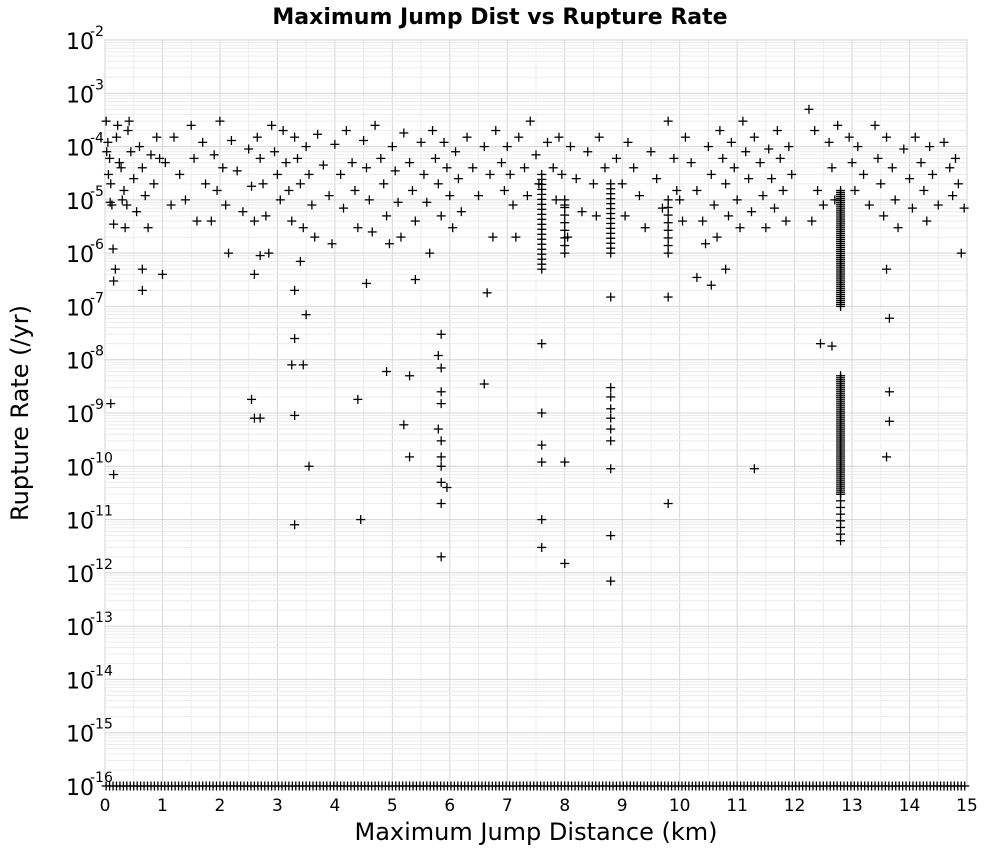 This screenshot has width=1000, height=850. What do you see at coordinates (20, 413) in the screenshot?
I see `y-axis-label: Rupture Rate (/yr)` at bounding box center [20, 413].